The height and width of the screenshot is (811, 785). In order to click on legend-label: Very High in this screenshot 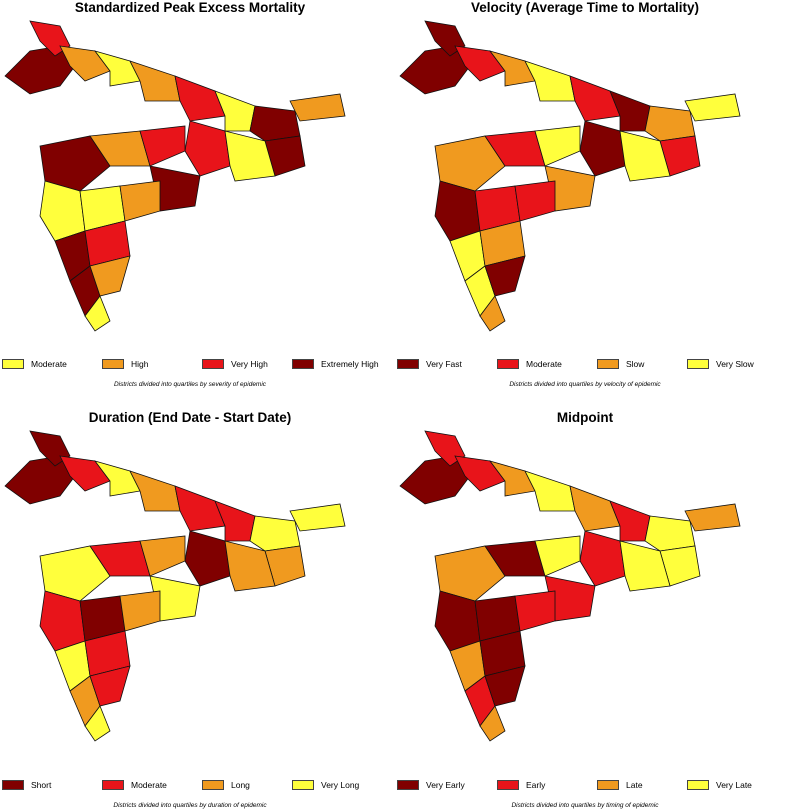, I will do `click(249, 364)`.